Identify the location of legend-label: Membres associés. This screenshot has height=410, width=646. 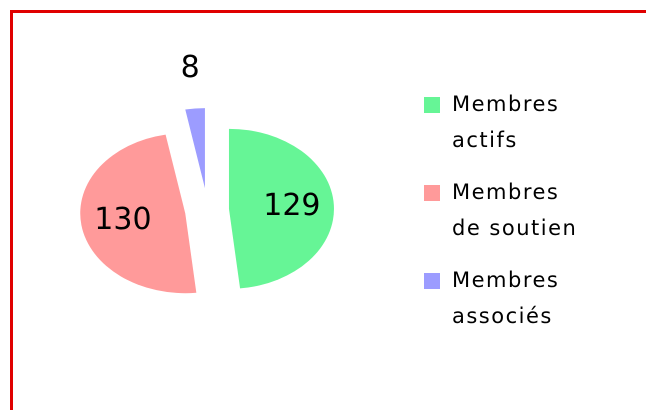
(505, 298).